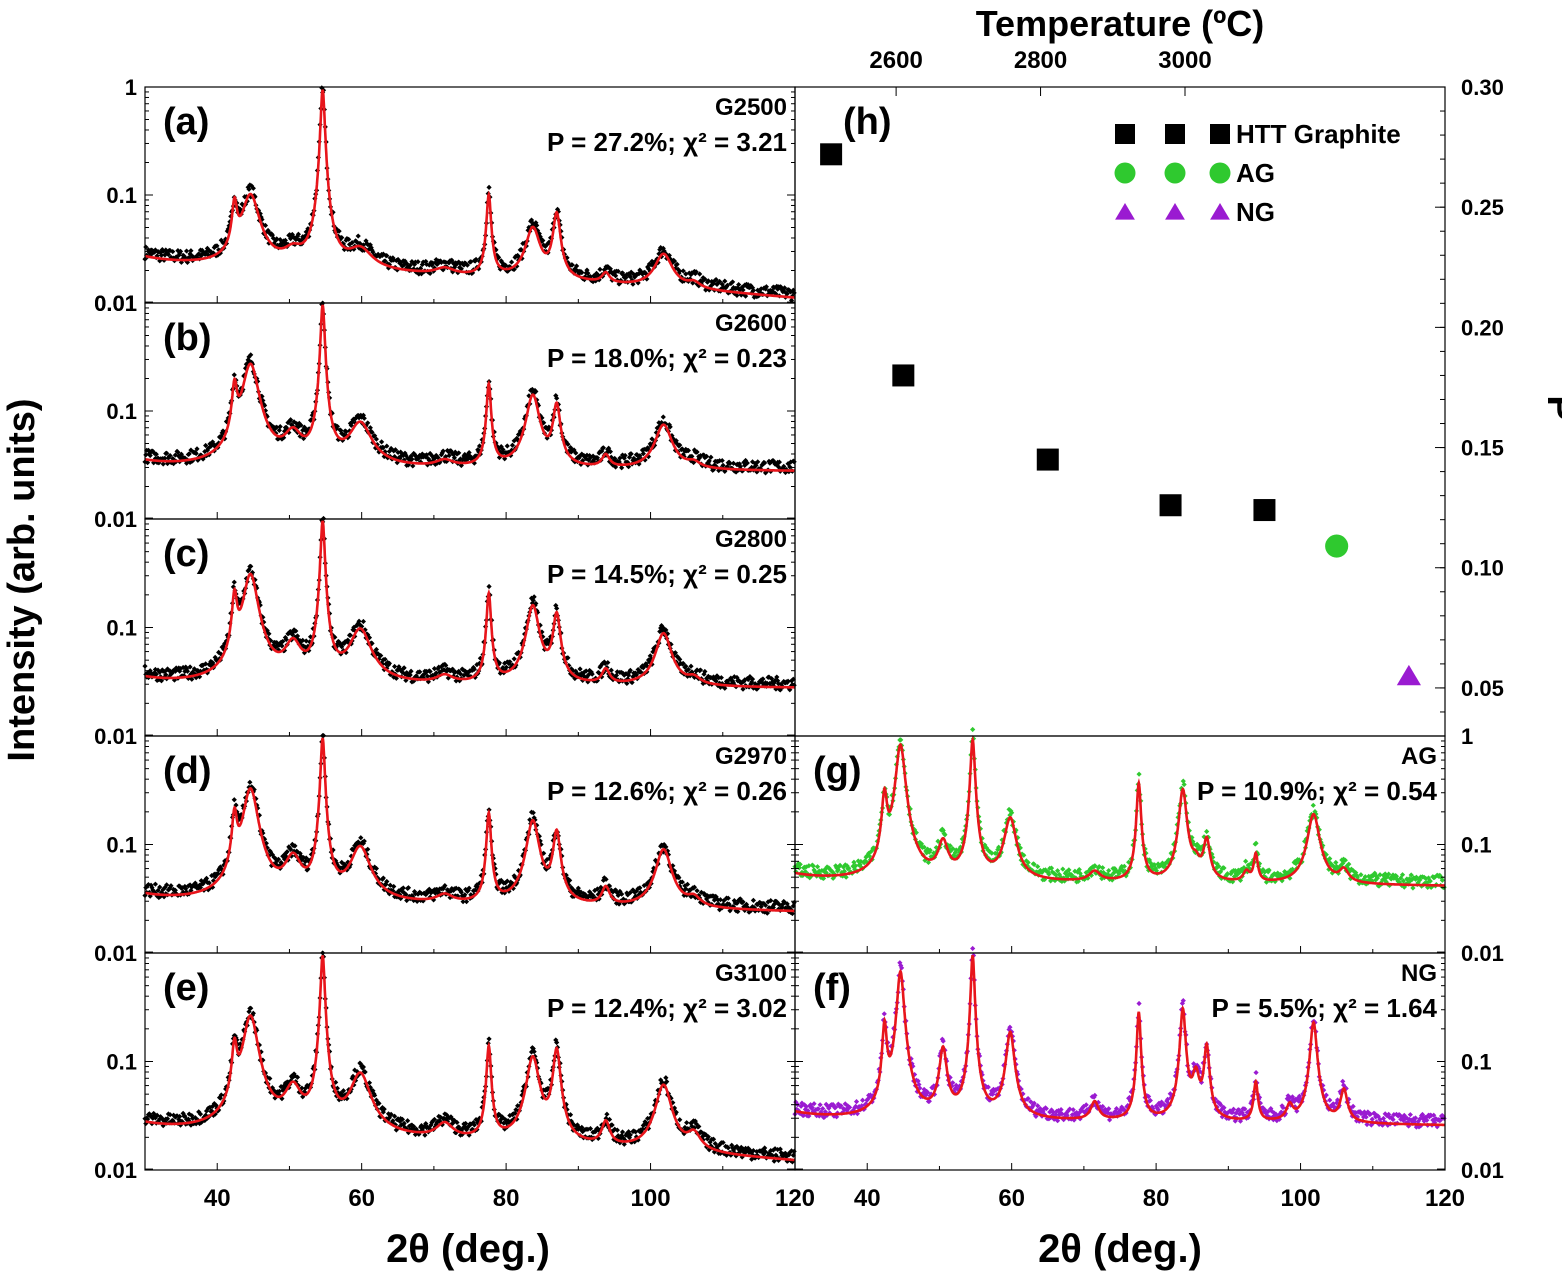 The height and width of the screenshot is (1273, 1562). I want to click on data-point-f, so click(836, 1107).